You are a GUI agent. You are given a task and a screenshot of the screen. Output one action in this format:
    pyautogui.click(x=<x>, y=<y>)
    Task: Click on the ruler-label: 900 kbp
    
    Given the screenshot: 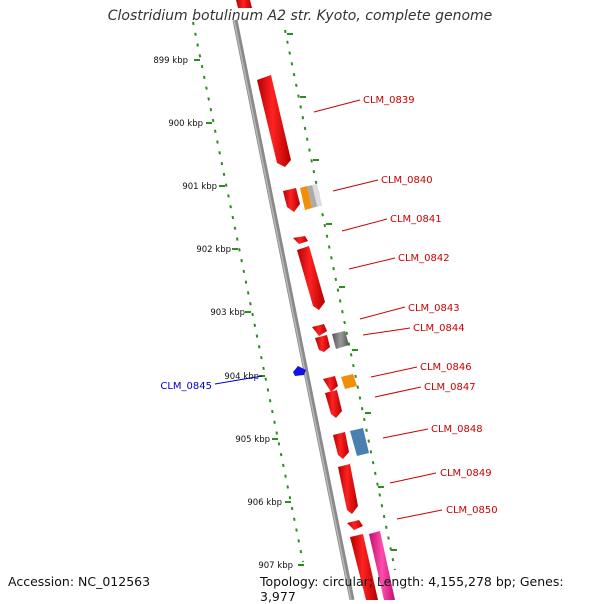 What is the action you would take?
    pyautogui.click(x=185, y=124)
    